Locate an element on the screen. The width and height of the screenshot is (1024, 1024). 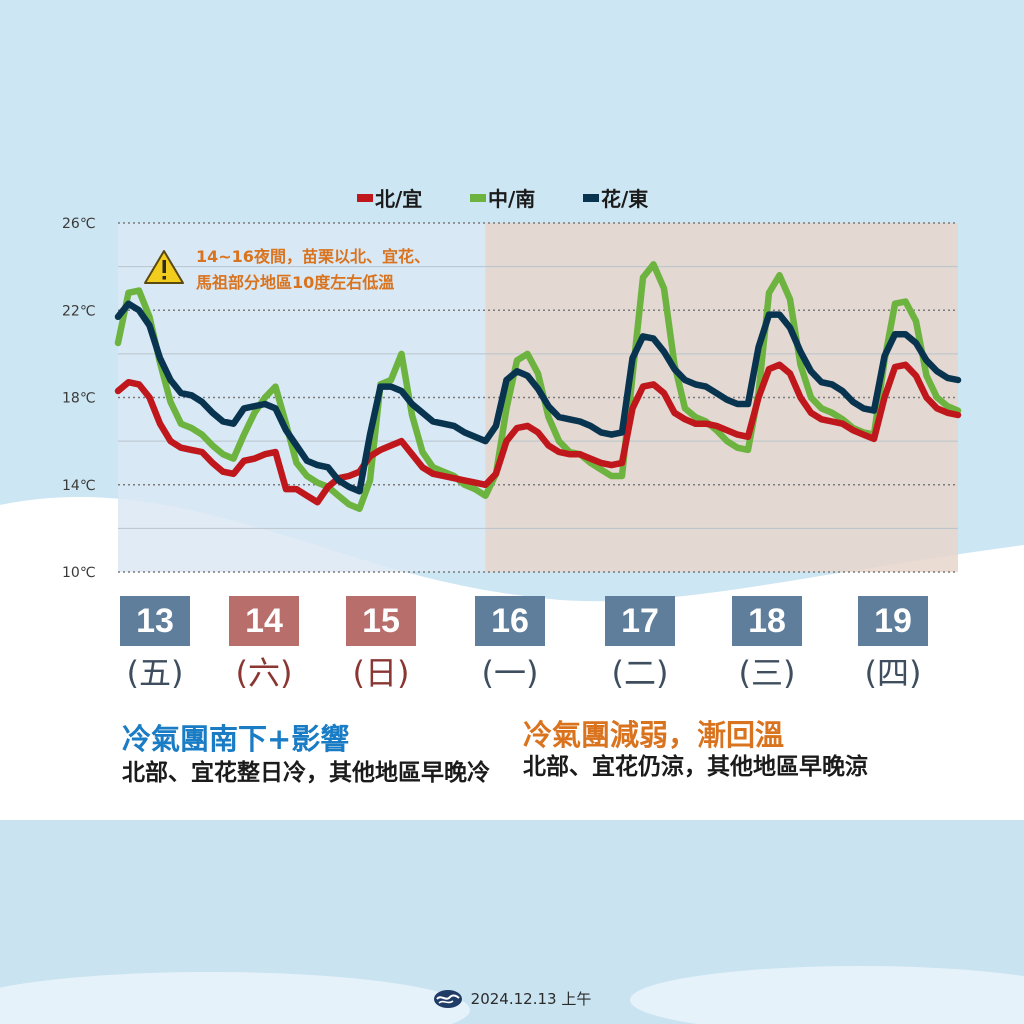
day-box-16: 16 is located at coordinates (510, 621).